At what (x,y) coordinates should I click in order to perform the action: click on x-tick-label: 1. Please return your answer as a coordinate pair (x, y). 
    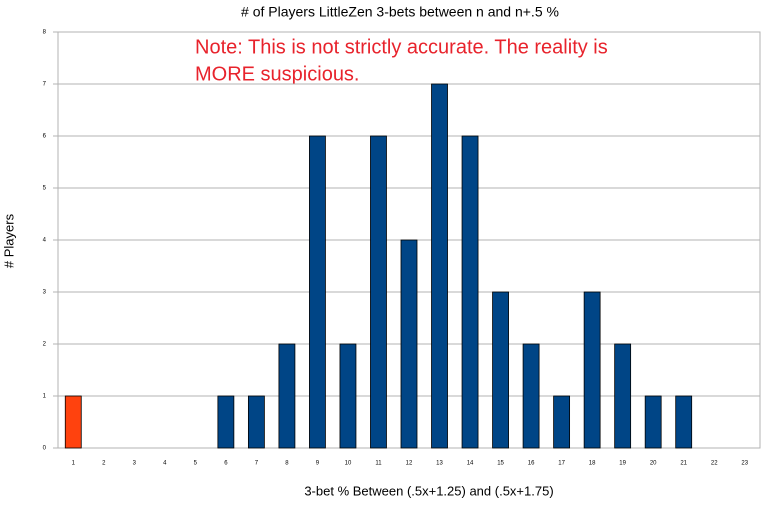
    Looking at the image, I should click on (74, 464).